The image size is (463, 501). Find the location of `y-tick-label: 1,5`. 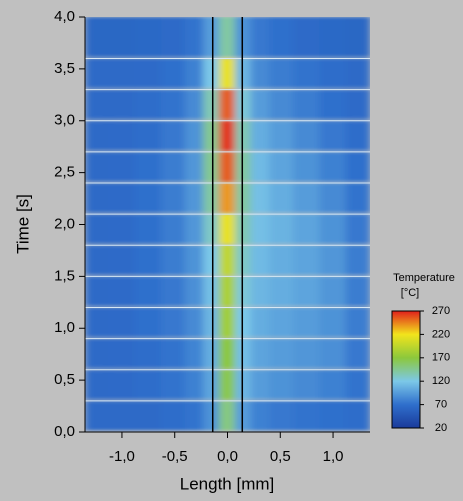

y-tick-label: 1,5 is located at coordinates (64, 275).